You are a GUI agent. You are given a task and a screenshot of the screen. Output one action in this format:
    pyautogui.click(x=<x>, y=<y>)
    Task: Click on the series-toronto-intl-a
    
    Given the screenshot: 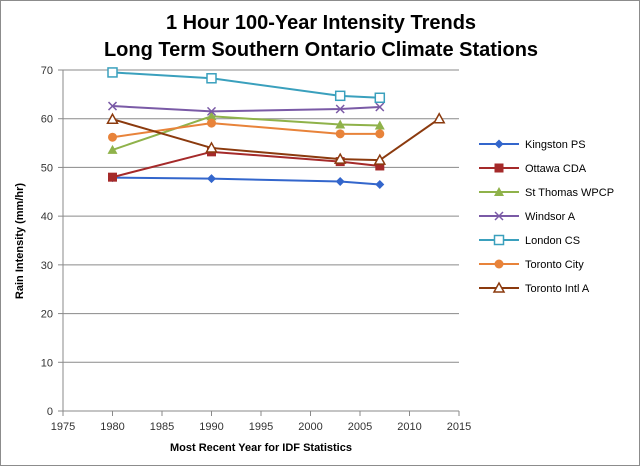 What is the action you would take?
    pyautogui.click(x=276, y=138)
    